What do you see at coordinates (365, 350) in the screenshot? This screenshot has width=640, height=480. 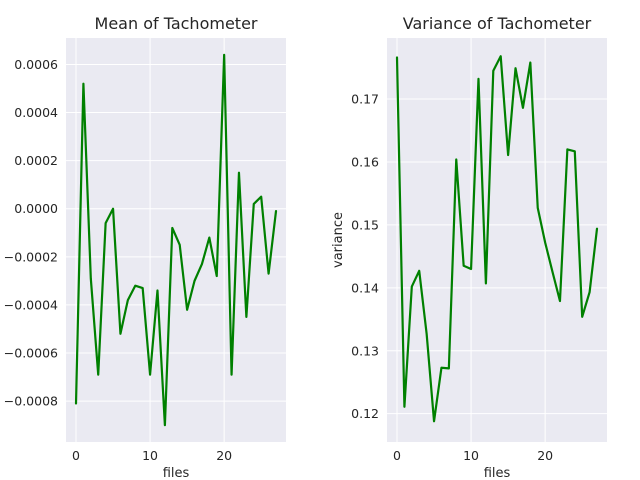 I see `variance-y-tick-label: 0.13` at bounding box center [365, 350].